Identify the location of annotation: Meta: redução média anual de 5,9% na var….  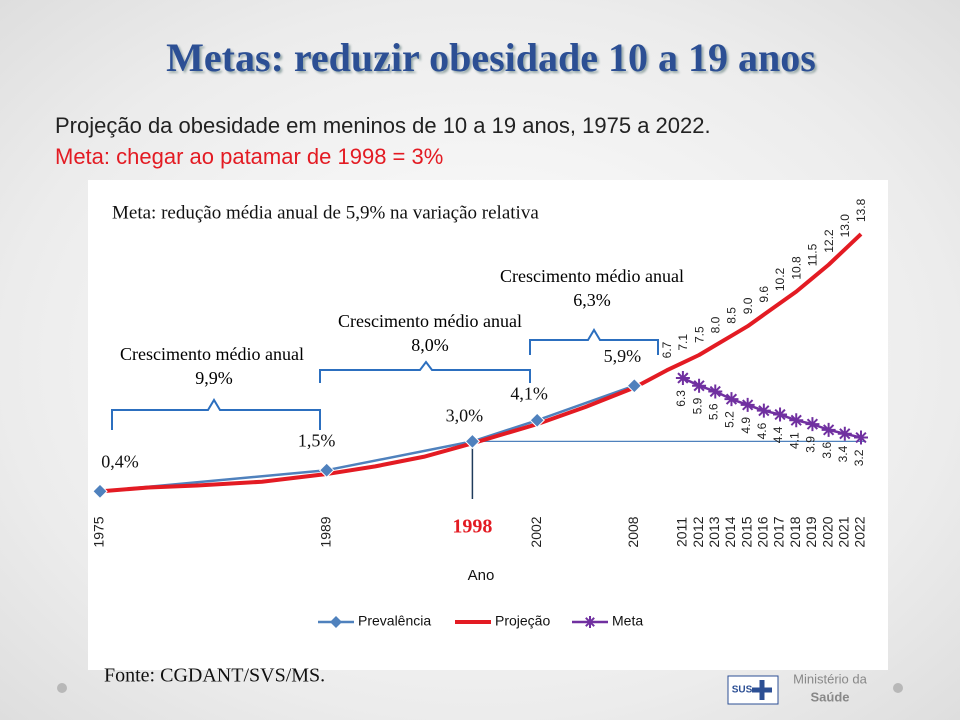
(325, 212).